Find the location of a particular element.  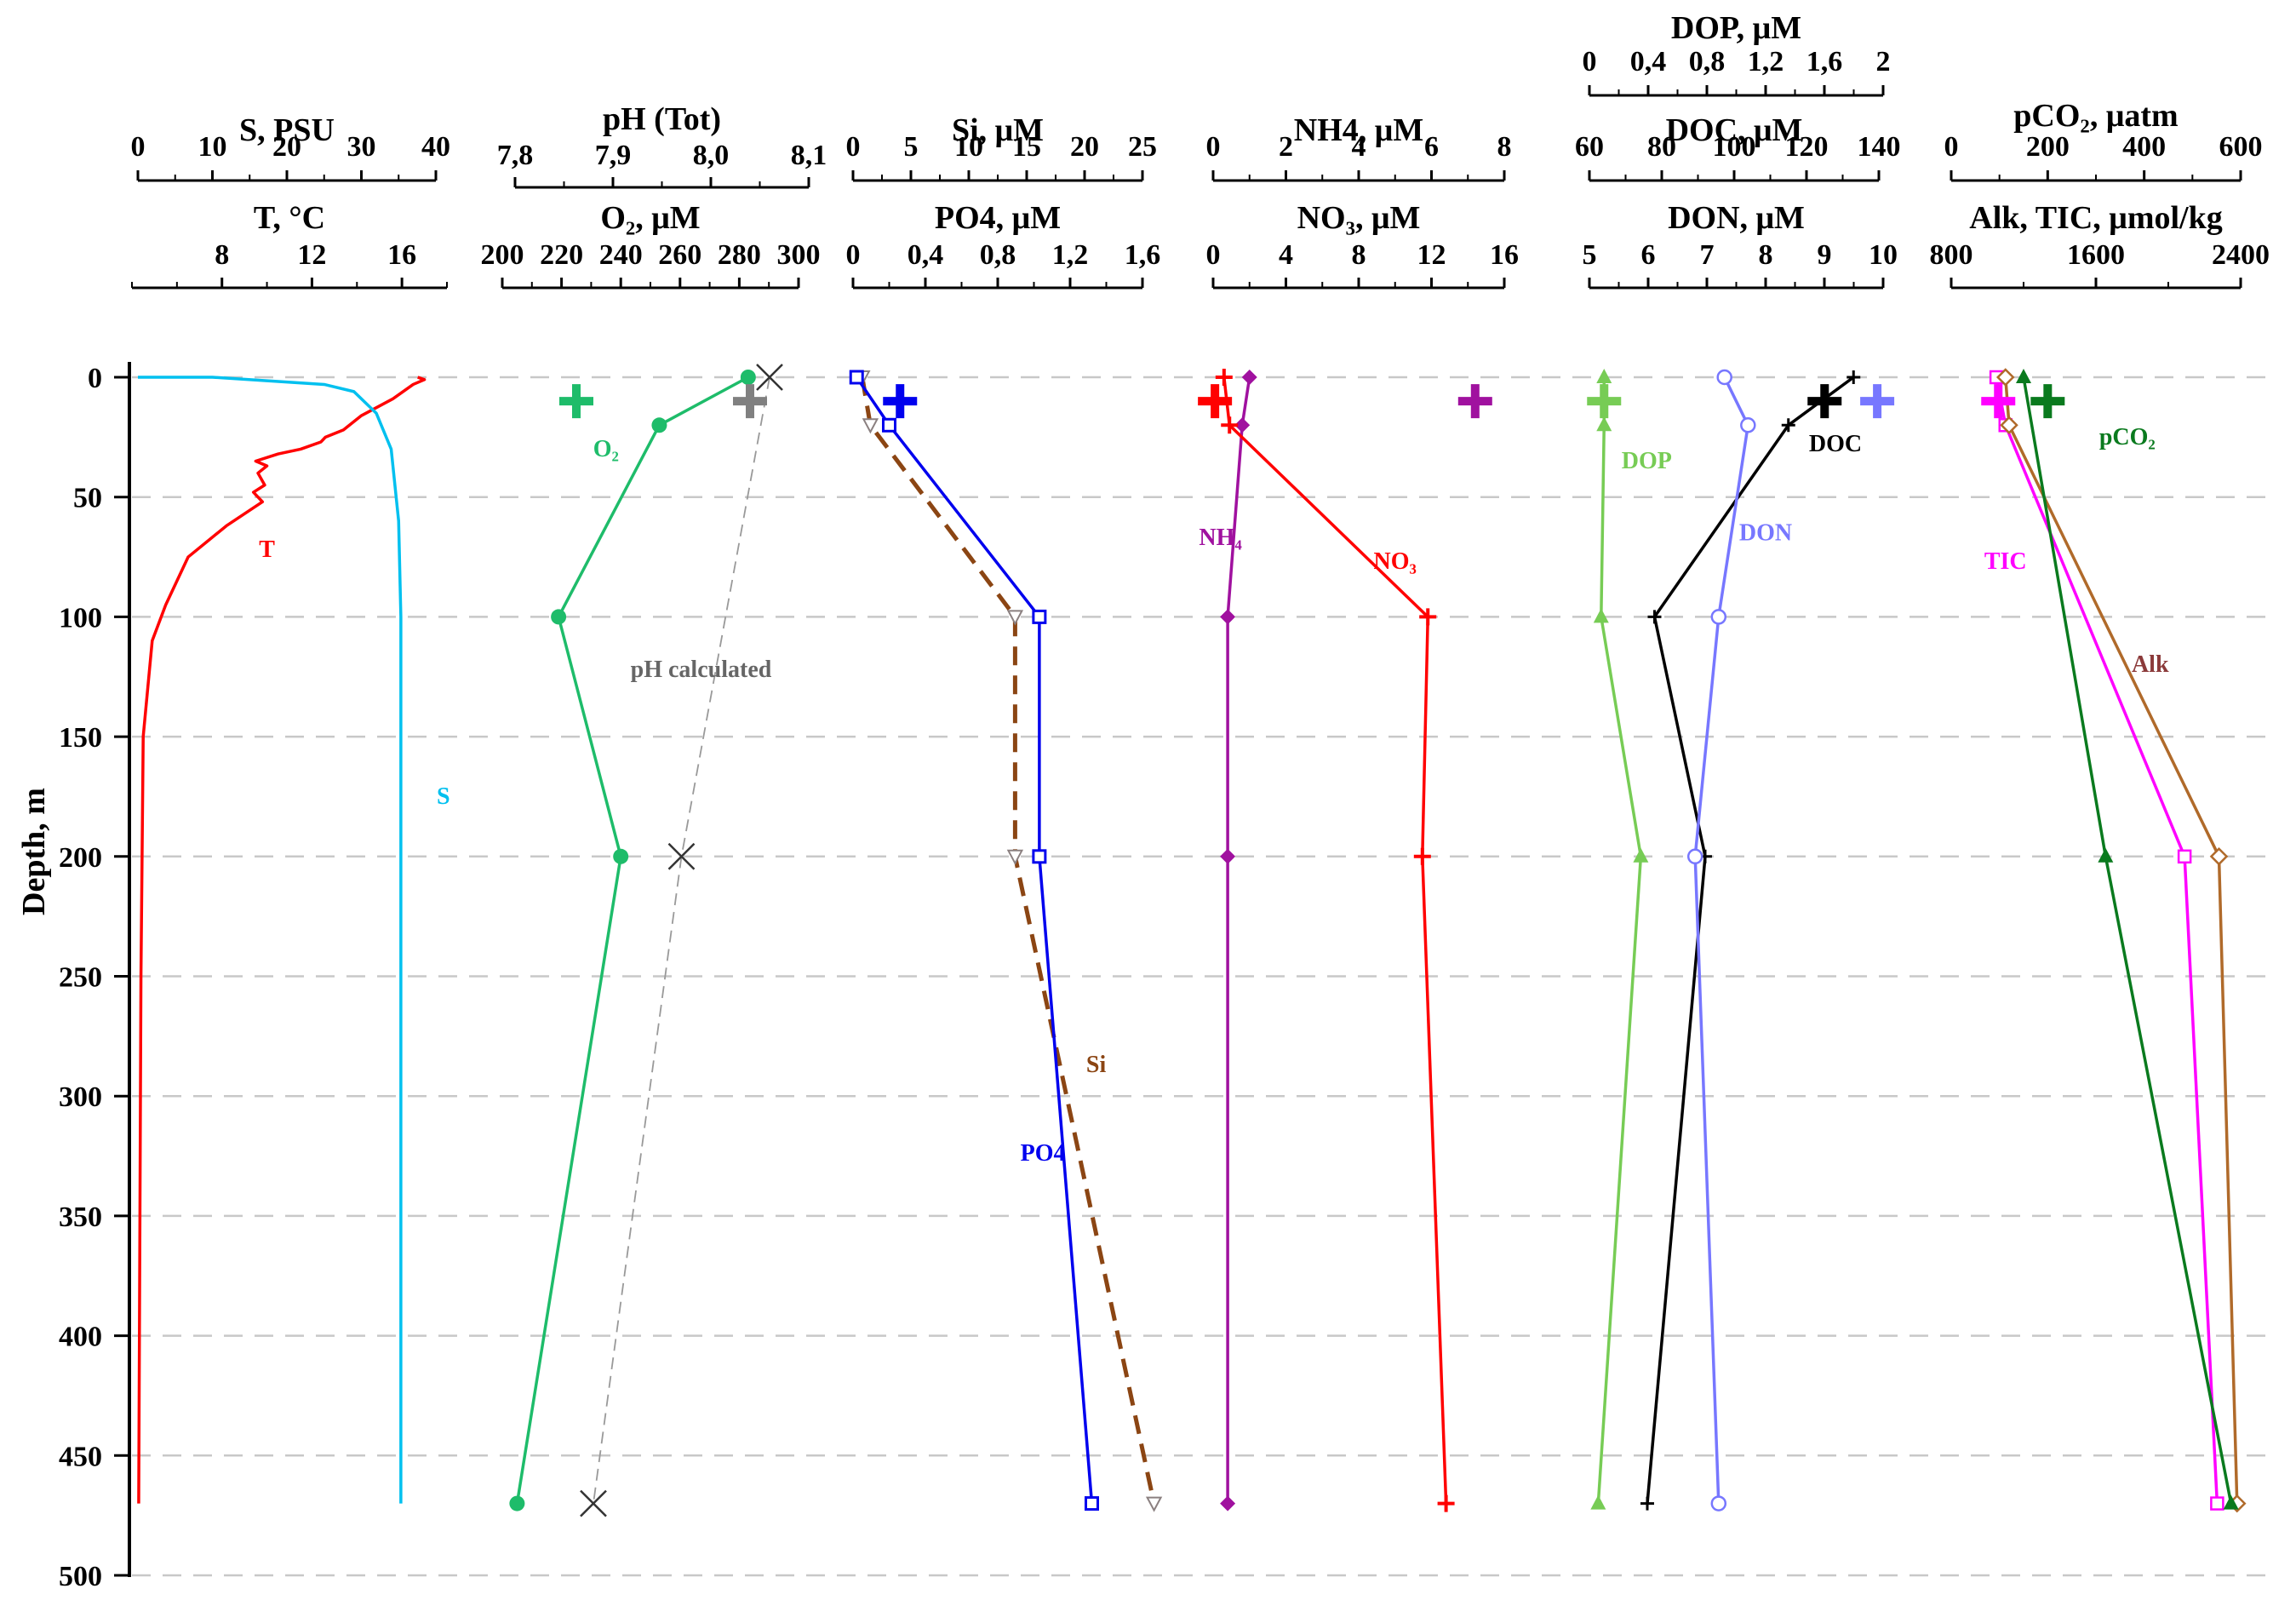

surface-marker-no3 is located at coordinates (1215, 401).